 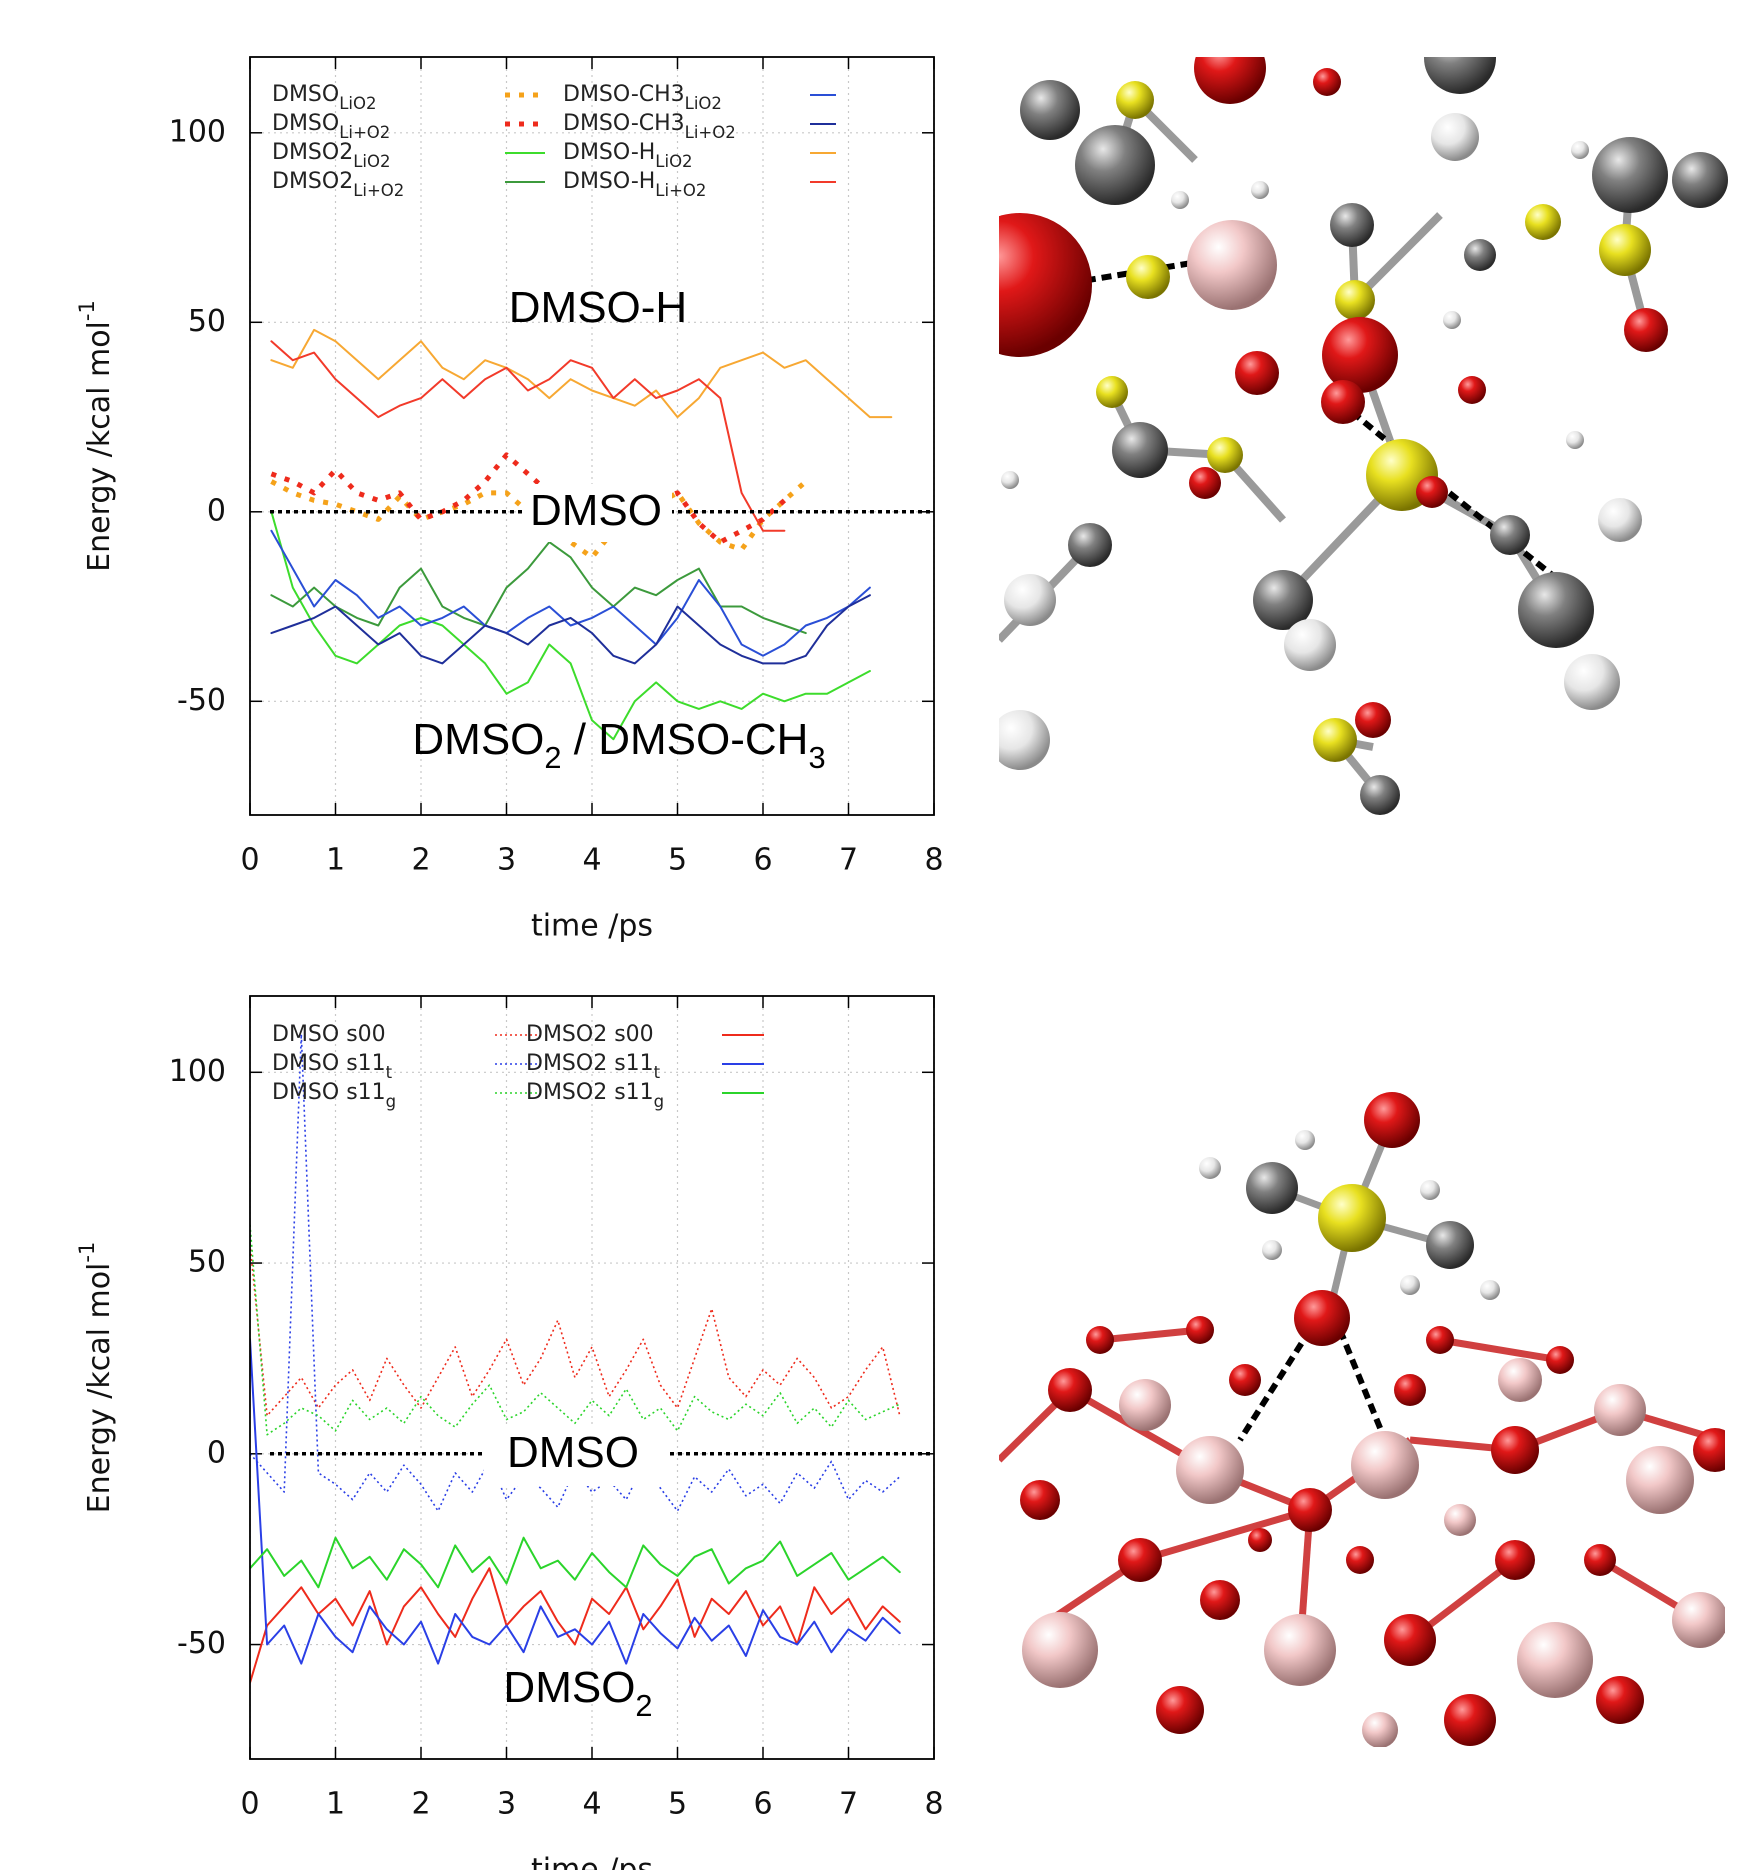 I want to click on x-tick-label: 1, so click(x=335, y=860).